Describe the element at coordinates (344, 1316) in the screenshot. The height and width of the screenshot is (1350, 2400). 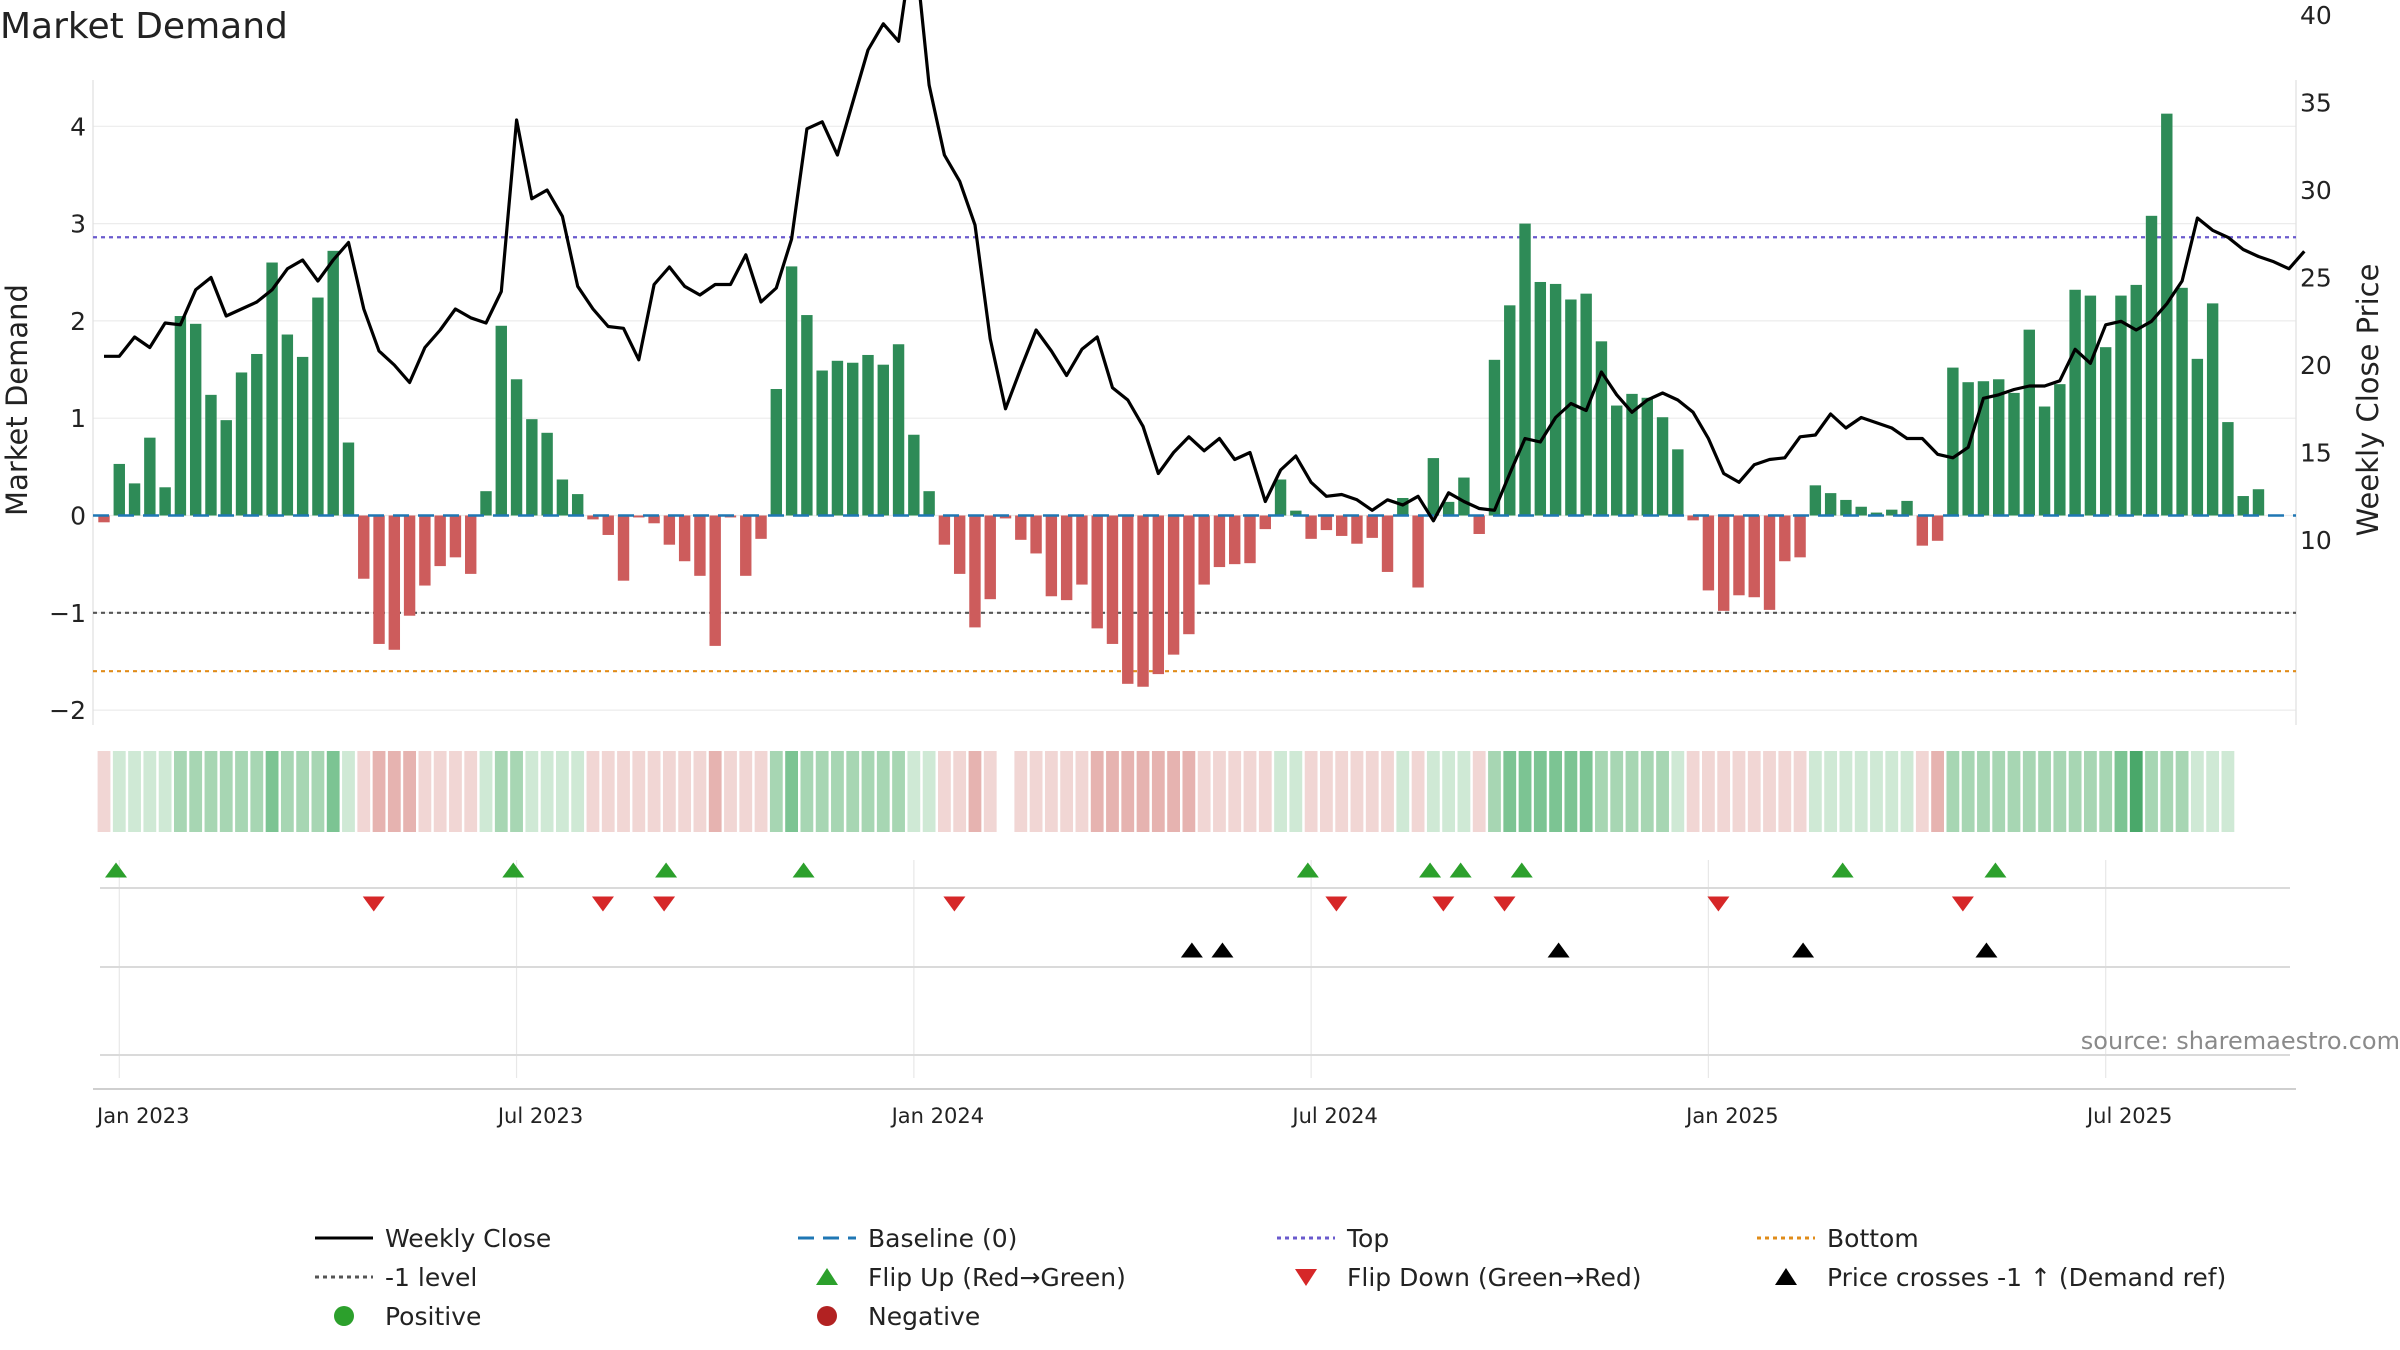
I see `legend-positive-swatch` at that location.